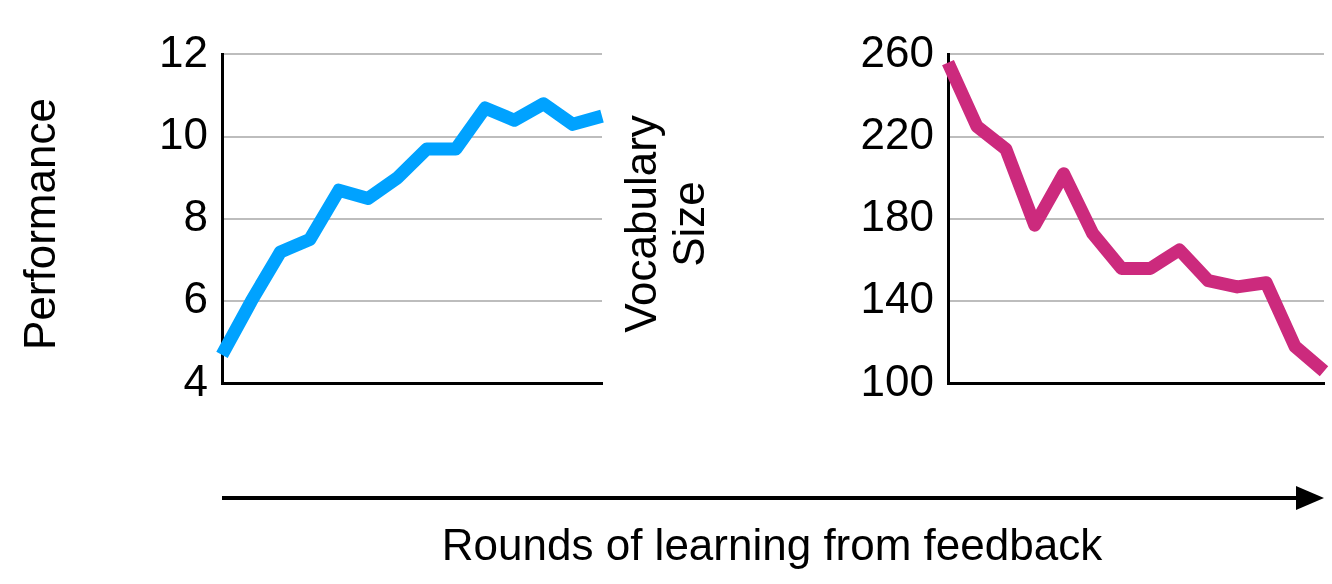 This screenshot has height=584, width=1332. What do you see at coordinates (897, 380) in the screenshot?
I see `y-tick-label: 100` at bounding box center [897, 380].